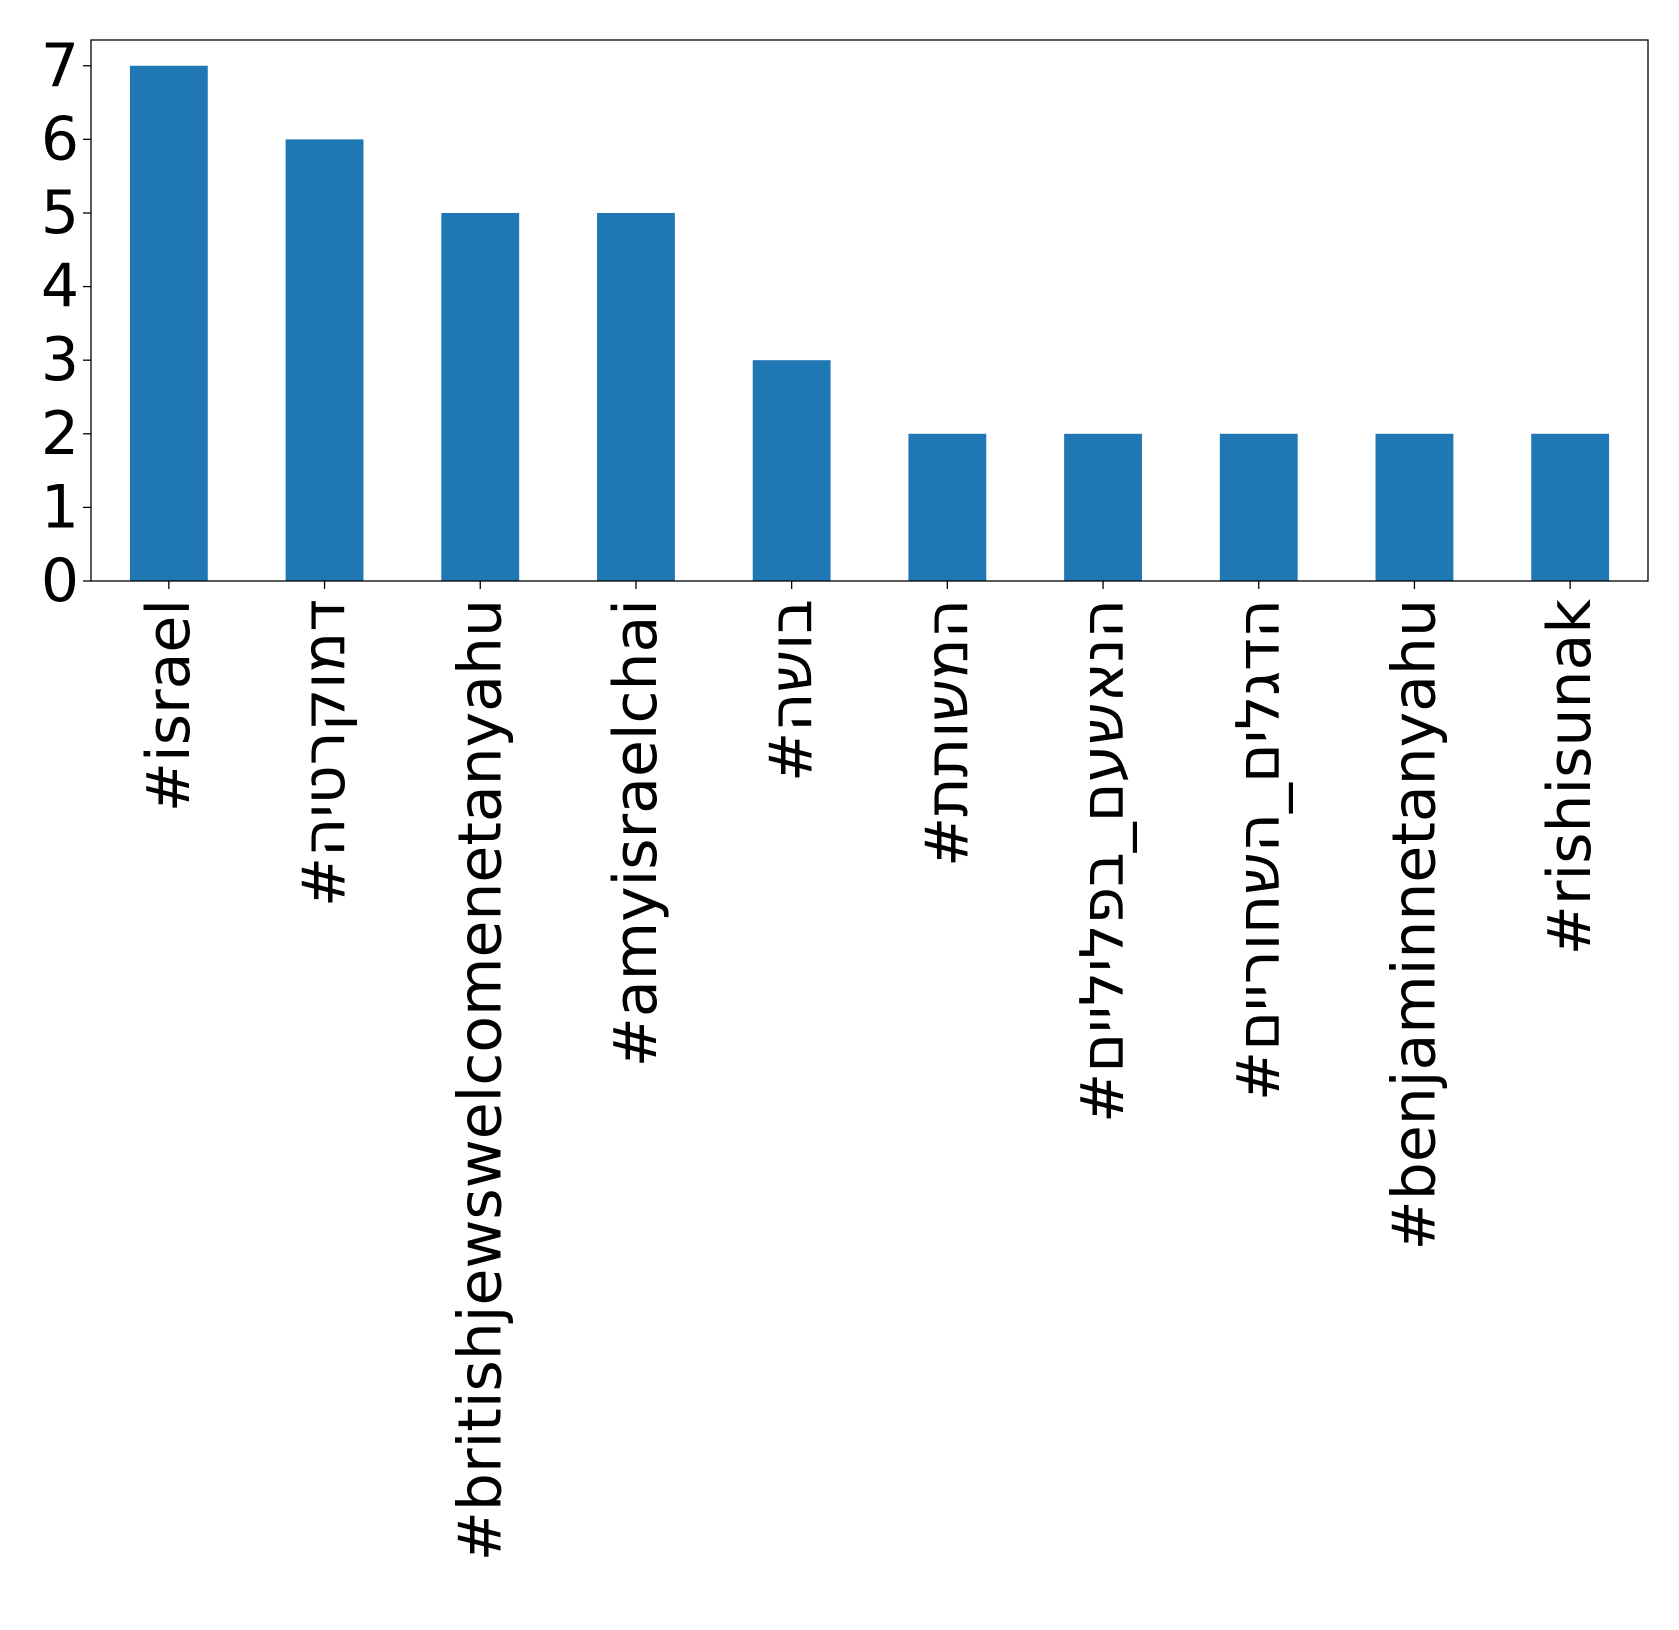 Image resolution: width=1679 pixels, height=1630 pixels. What do you see at coordinates (60, 287) in the screenshot?
I see `y-tick-label: 4` at bounding box center [60, 287].